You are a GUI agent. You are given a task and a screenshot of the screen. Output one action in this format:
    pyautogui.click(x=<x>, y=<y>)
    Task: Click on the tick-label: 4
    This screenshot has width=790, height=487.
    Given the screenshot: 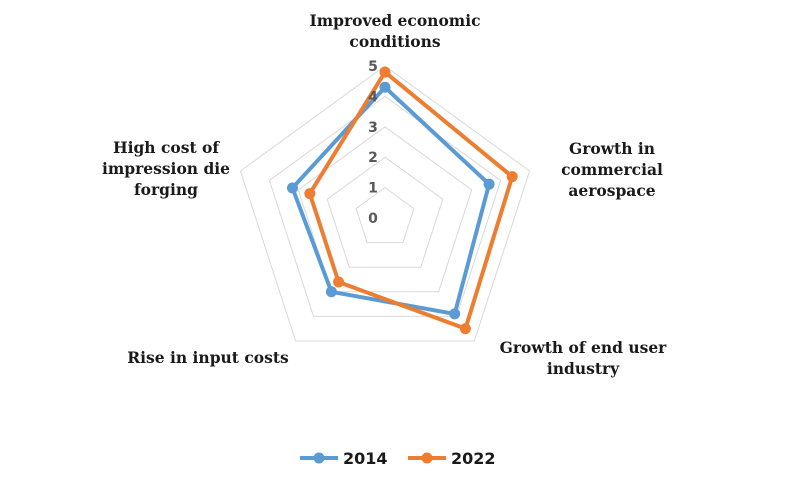 What is the action you would take?
    pyautogui.click(x=373, y=97)
    